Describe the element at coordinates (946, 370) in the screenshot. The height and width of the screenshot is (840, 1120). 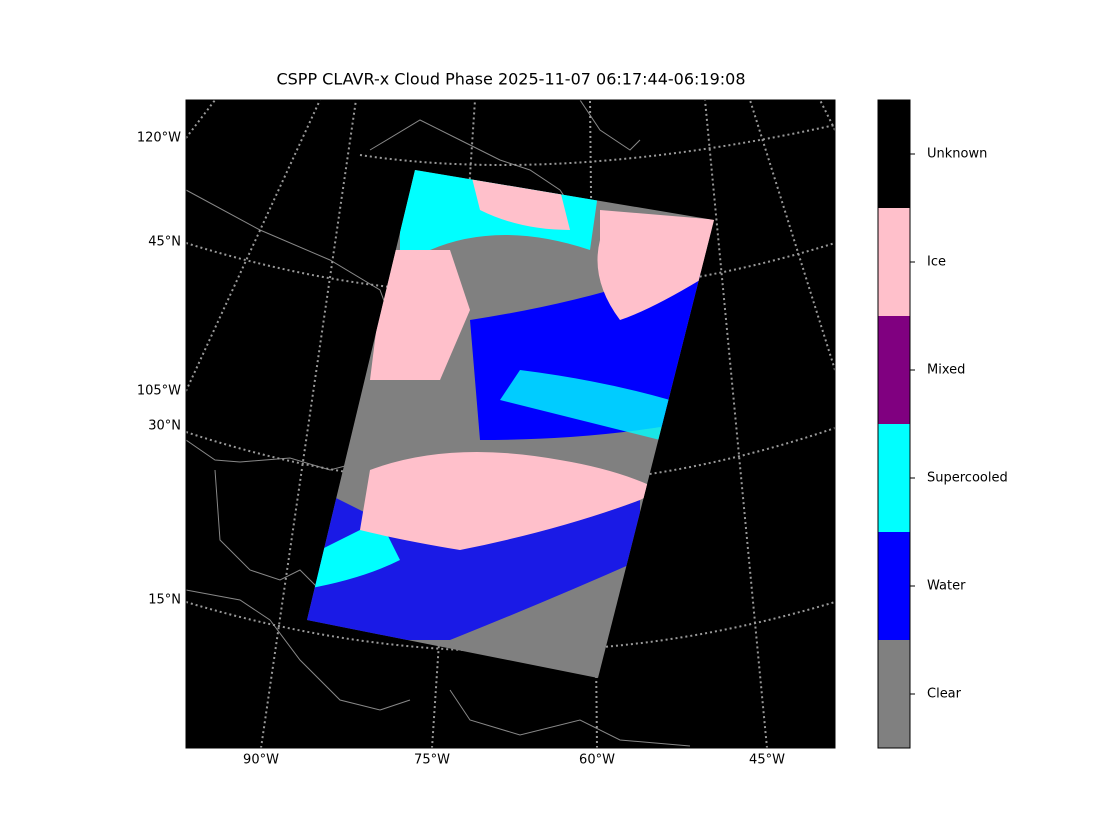
I see `colorbar-label: Mixed` at that location.